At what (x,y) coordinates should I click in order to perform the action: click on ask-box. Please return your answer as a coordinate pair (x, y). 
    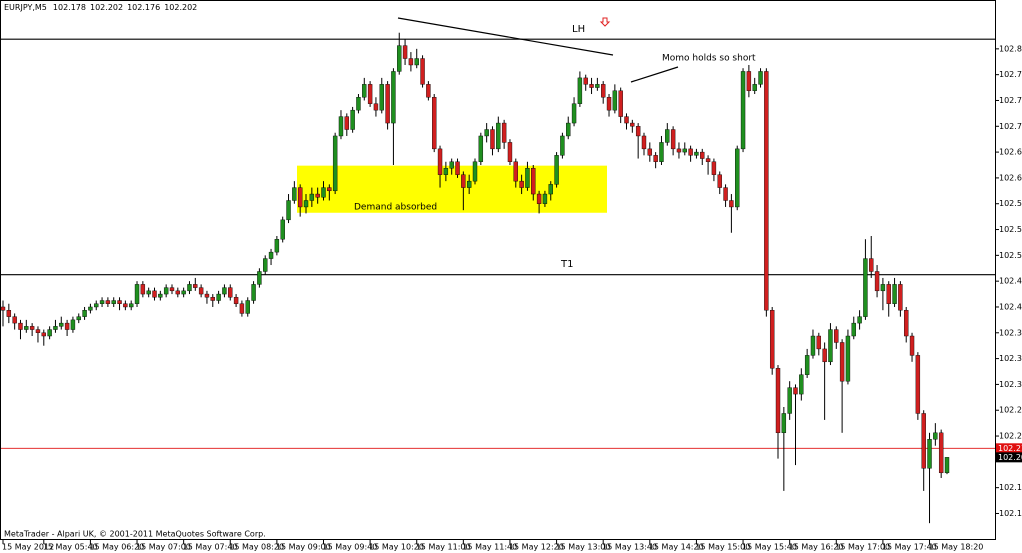
    Looking at the image, I should click on (1009, 448).